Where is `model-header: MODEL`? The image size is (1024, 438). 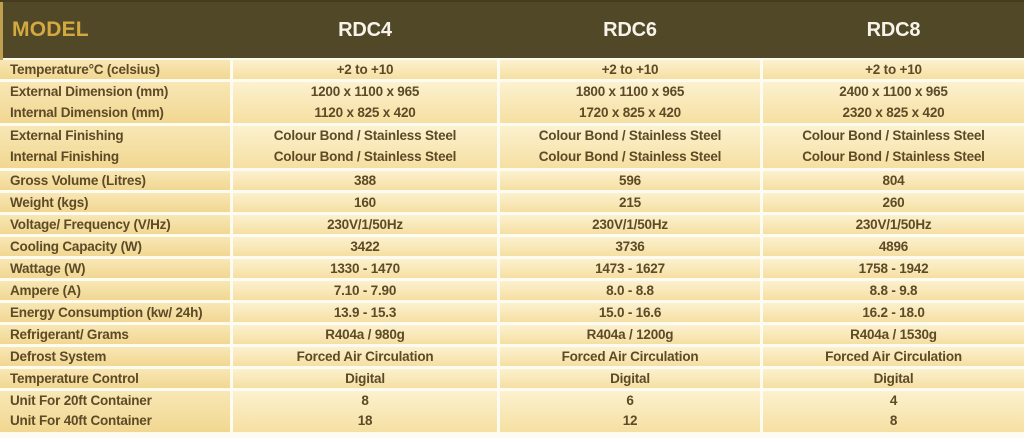 model-header: MODEL is located at coordinates (50, 29).